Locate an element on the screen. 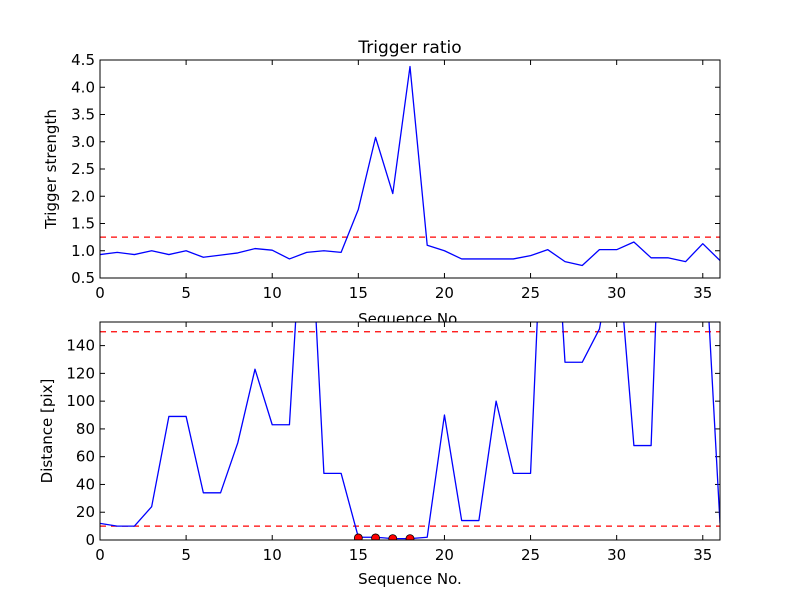 This screenshot has height=600, width=800. y-tick-label: 3.0 is located at coordinates (83, 142).